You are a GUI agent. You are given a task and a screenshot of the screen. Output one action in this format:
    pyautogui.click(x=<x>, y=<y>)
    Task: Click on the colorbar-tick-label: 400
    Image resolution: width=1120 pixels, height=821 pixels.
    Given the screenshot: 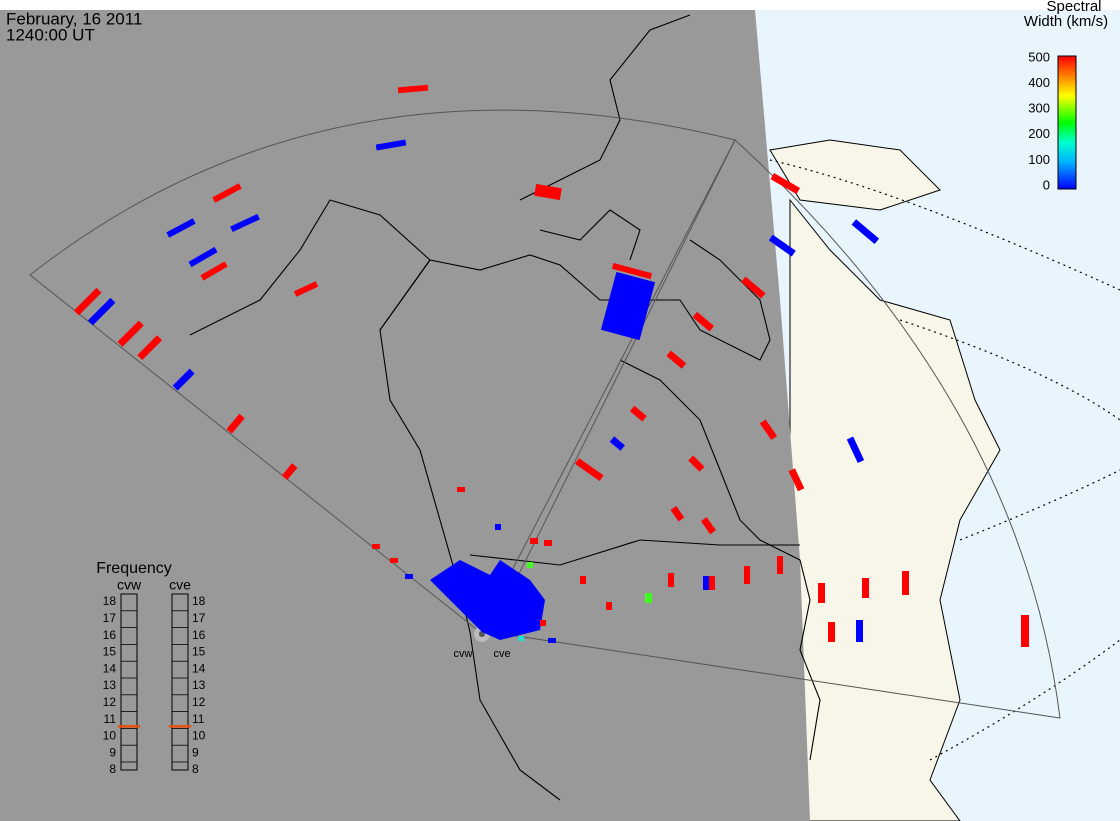 What is the action you would take?
    pyautogui.click(x=1039, y=82)
    